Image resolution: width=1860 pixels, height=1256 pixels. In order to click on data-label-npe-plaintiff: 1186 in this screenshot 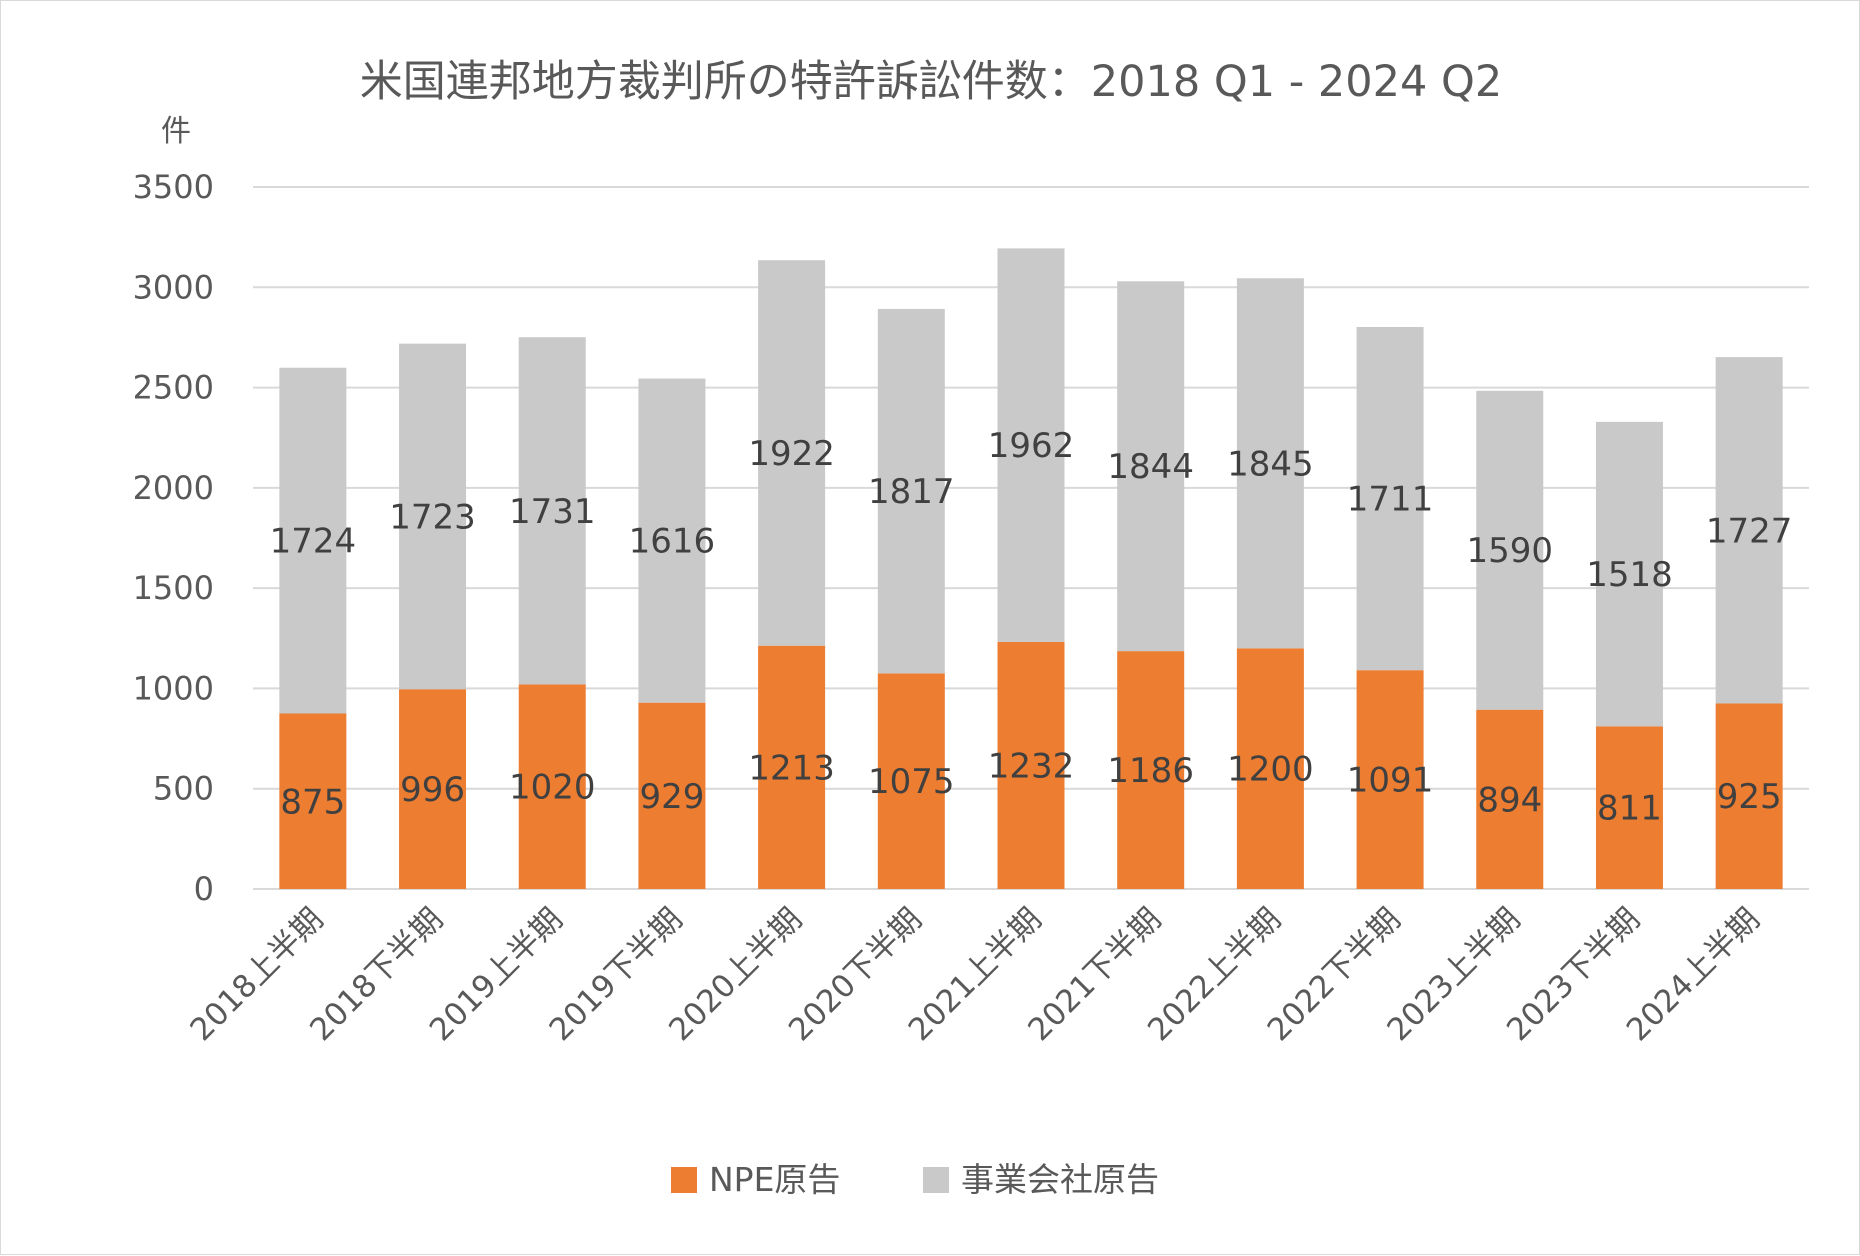, I will do `click(1150, 771)`.